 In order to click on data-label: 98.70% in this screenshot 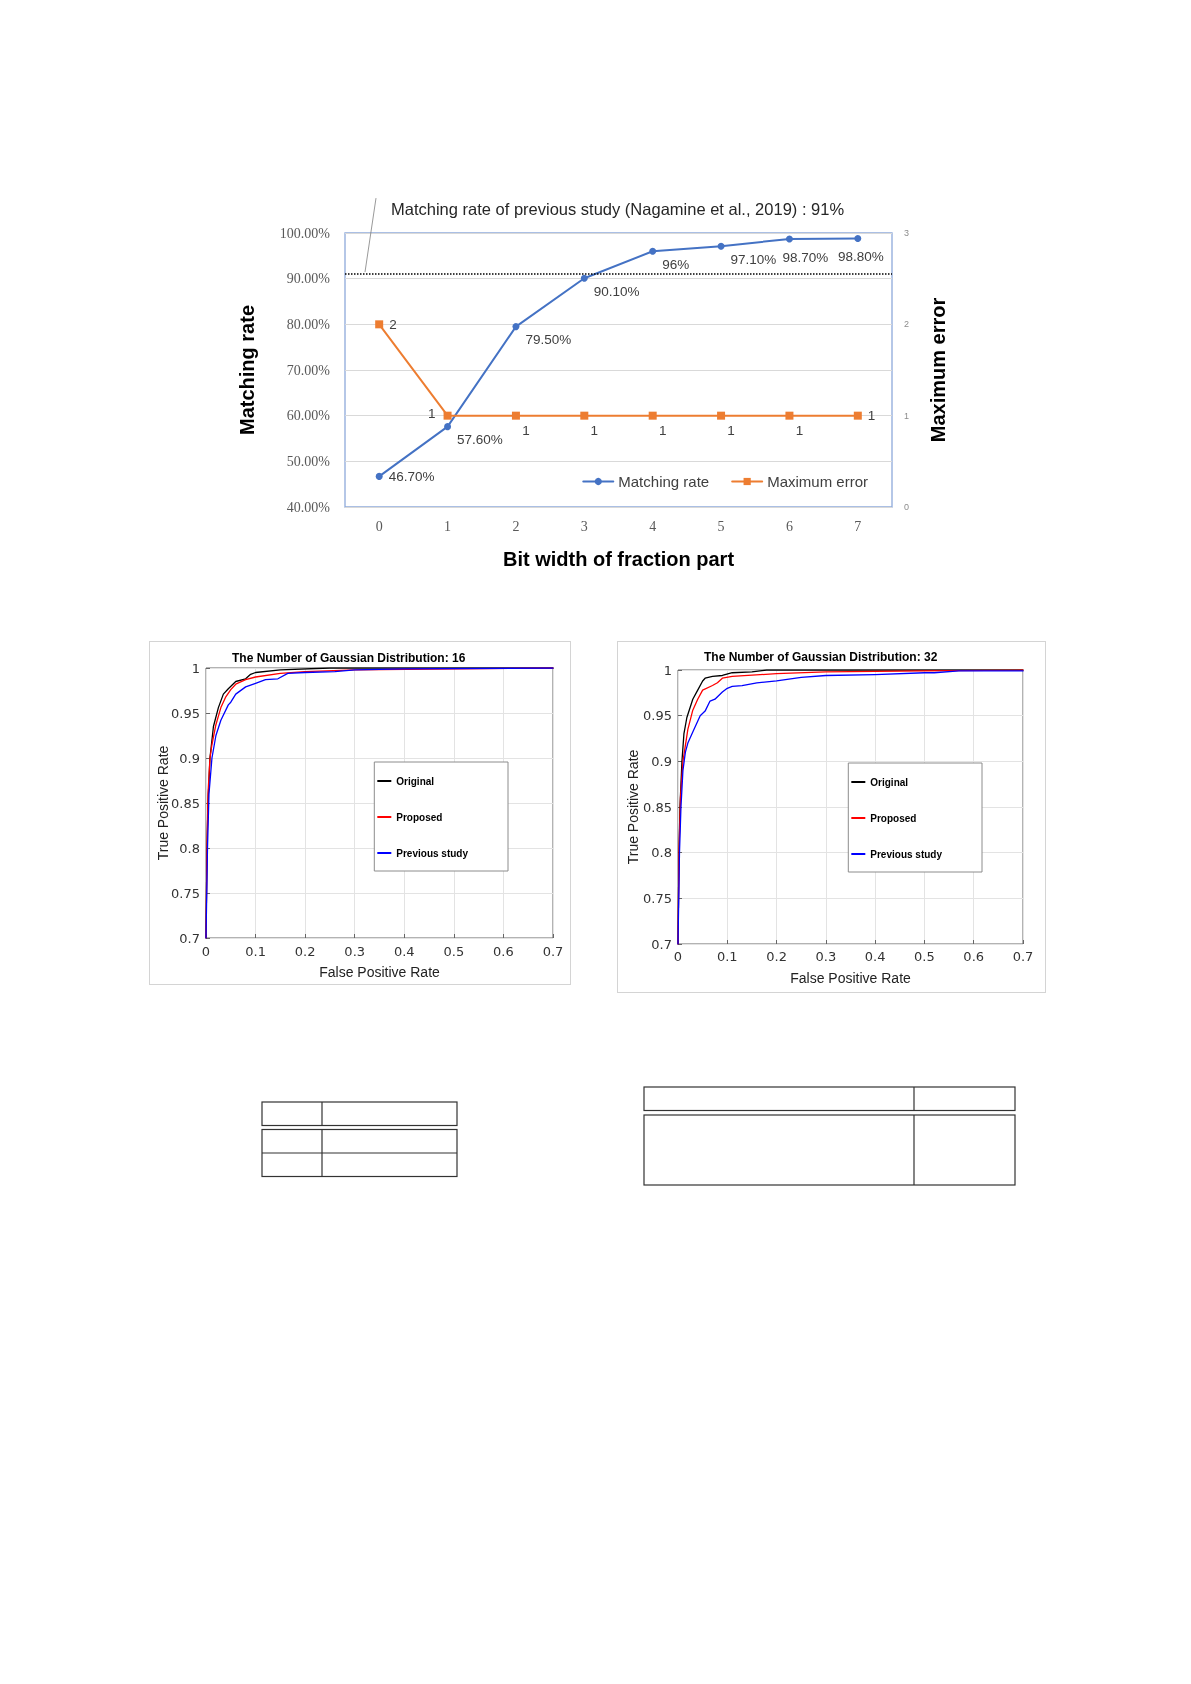, I will do `click(805, 257)`.